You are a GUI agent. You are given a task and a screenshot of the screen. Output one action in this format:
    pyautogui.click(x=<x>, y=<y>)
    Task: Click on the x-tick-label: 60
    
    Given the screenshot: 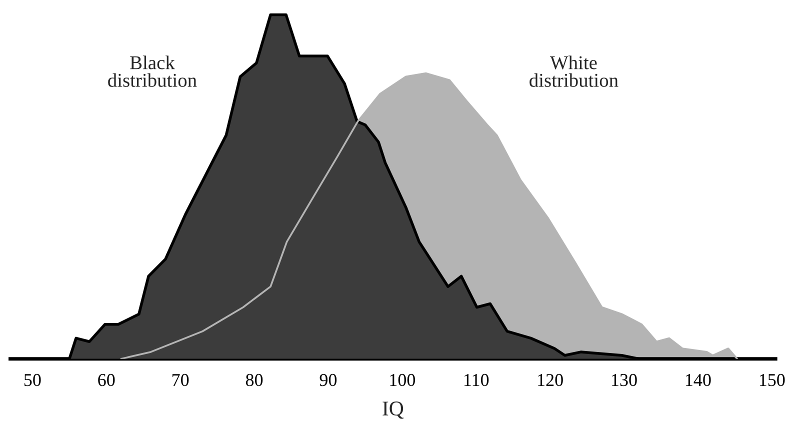 What is the action you would take?
    pyautogui.click(x=106, y=380)
    